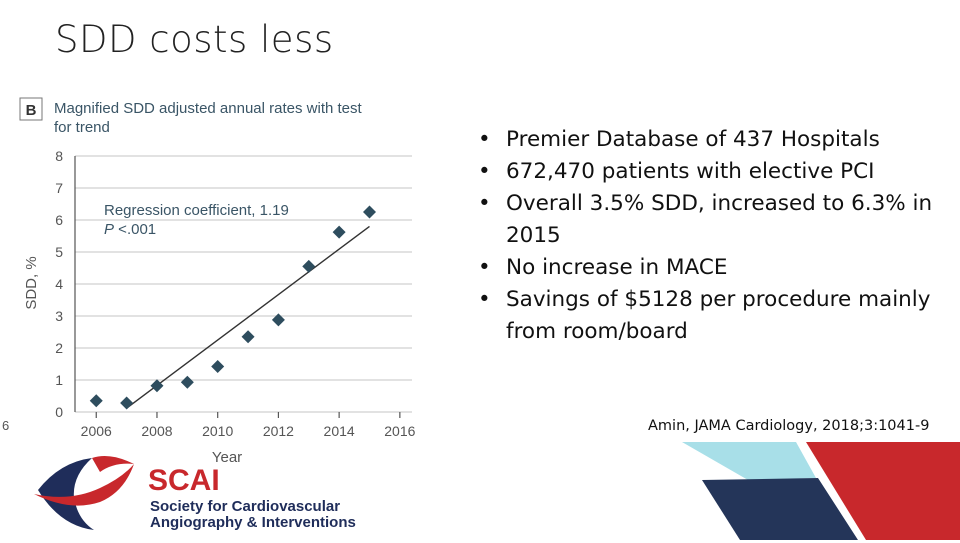  Describe the element at coordinates (713, 268) in the screenshot. I see `bullet-item: No increase in MACE` at that location.